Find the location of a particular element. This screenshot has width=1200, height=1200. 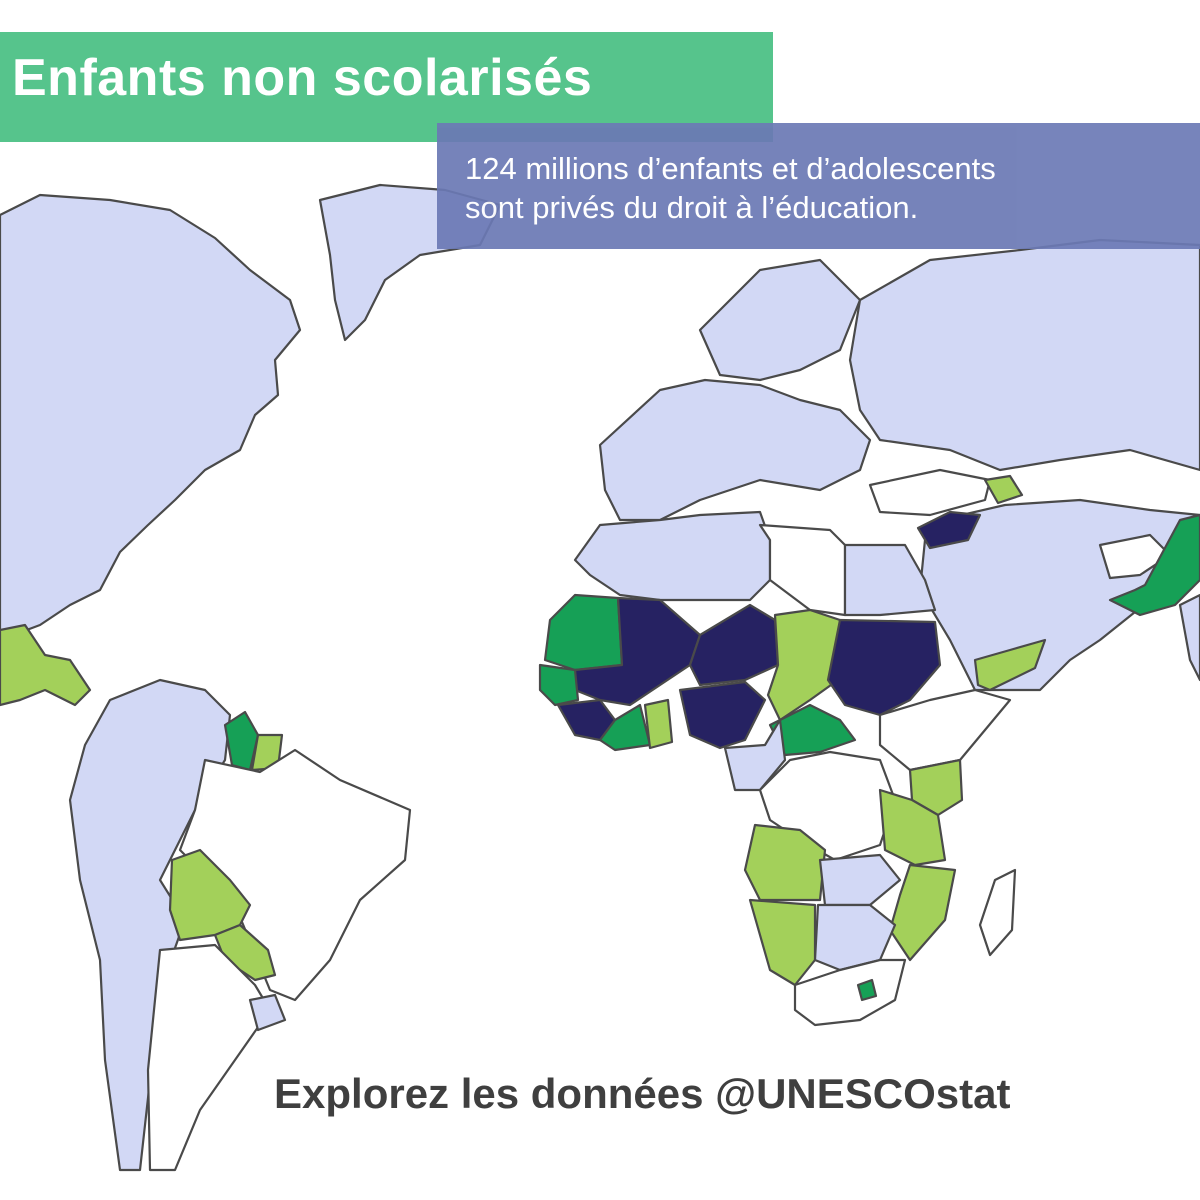

region-syria is located at coordinates (949, 530).